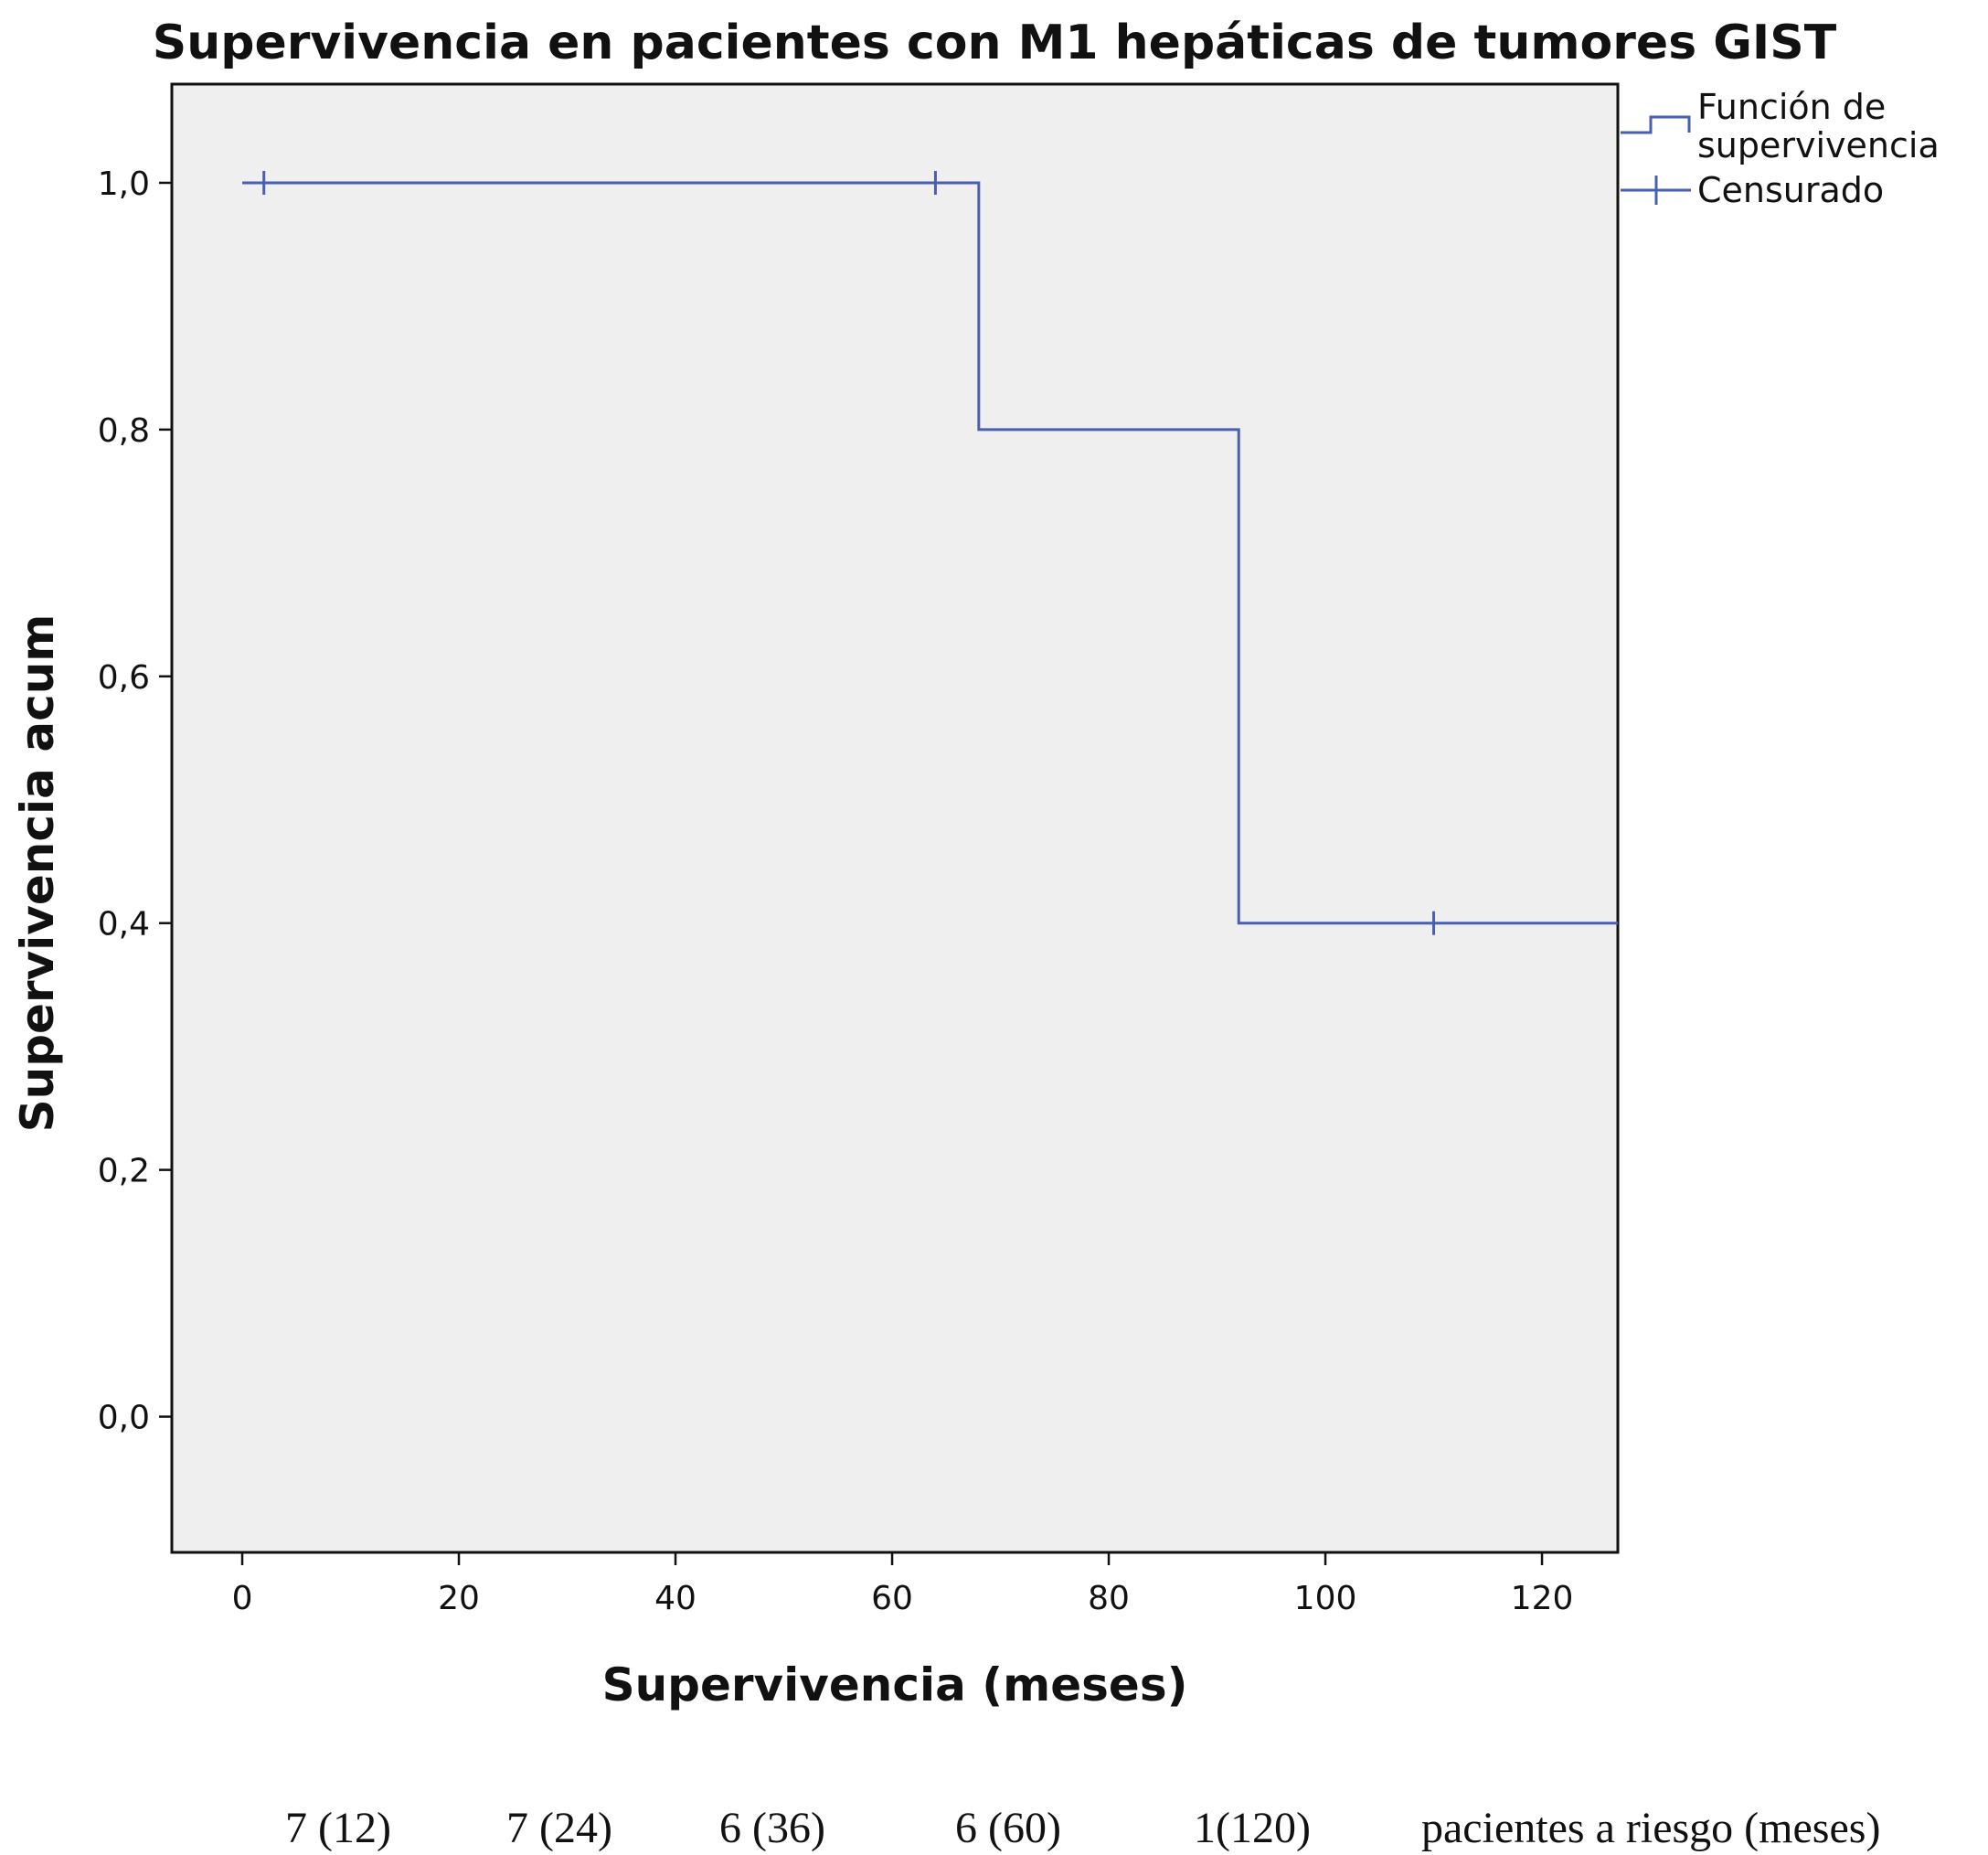 Image resolution: width=1988 pixels, height=1855 pixels. Describe the element at coordinates (124, 678) in the screenshot. I see `y-tick-label: 0,6` at that location.